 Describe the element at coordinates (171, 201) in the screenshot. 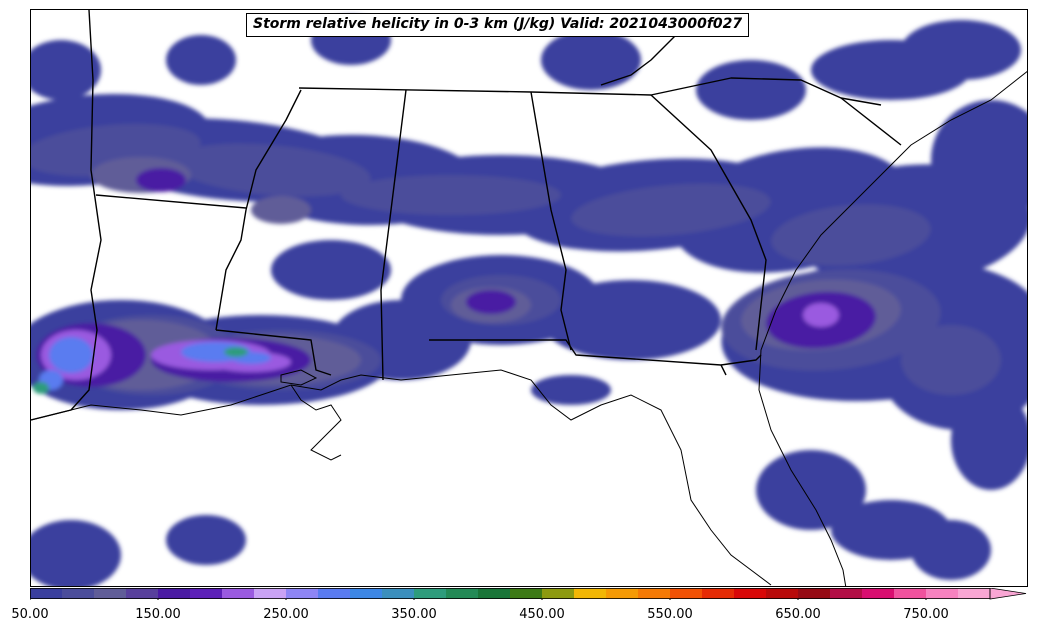

I see `arkansas-border` at that location.